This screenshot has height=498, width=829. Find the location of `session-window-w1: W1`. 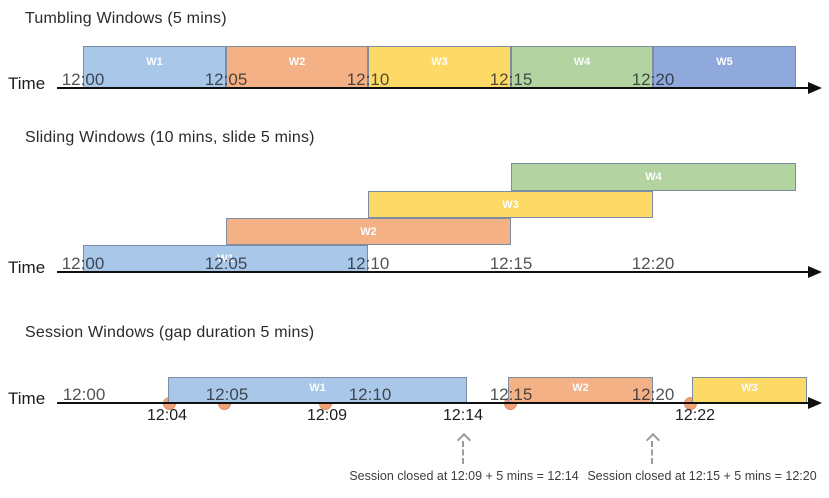

session-window-w1: W1 is located at coordinates (317, 390).